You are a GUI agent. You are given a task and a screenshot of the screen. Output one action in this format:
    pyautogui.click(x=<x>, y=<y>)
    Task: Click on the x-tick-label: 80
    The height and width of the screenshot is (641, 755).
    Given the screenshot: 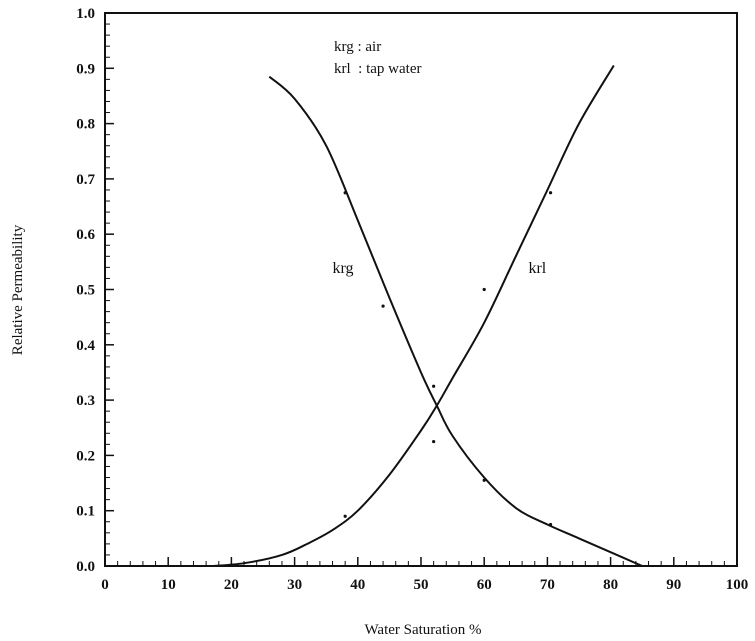 What is the action you would take?
    pyautogui.click(x=610, y=585)
    